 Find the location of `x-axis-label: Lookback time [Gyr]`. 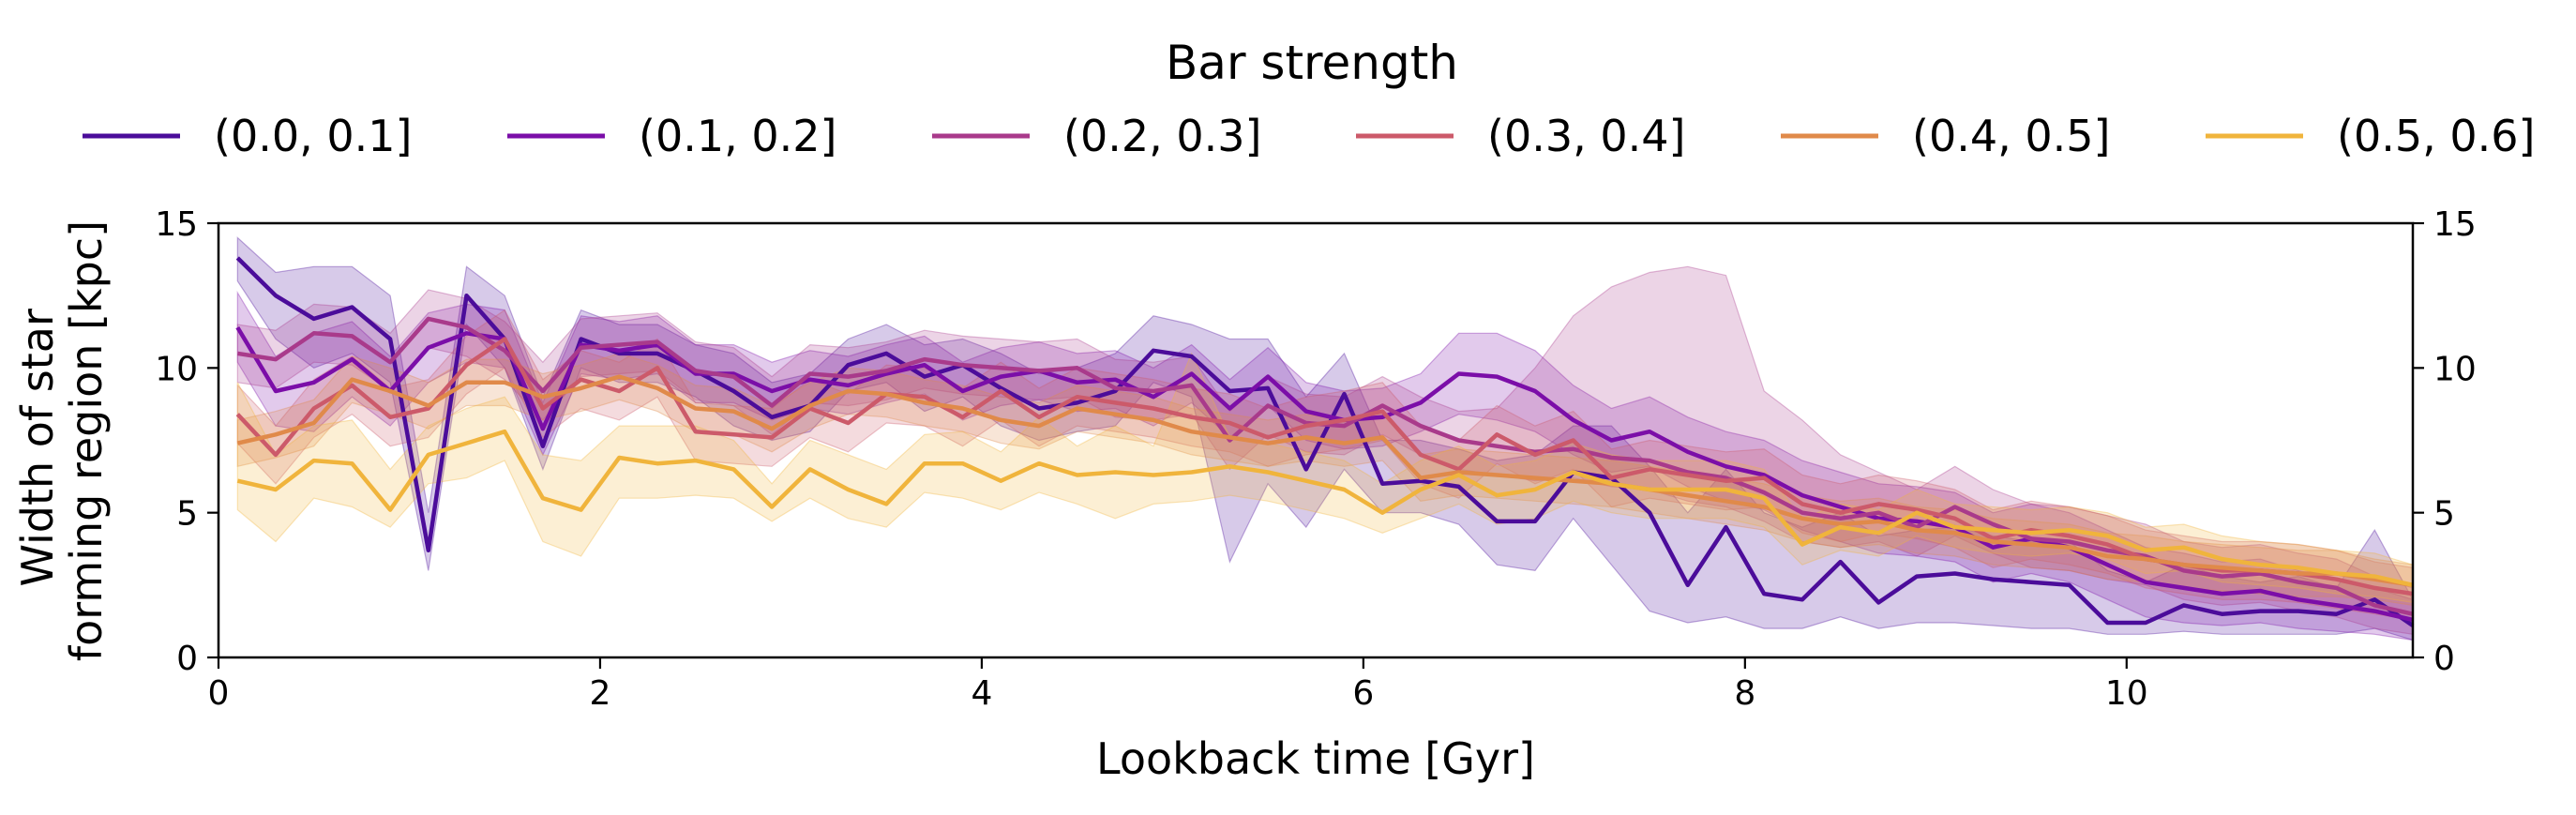

x-axis-label: Lookback time [Gyr] is located at coordinates (1315, 758).